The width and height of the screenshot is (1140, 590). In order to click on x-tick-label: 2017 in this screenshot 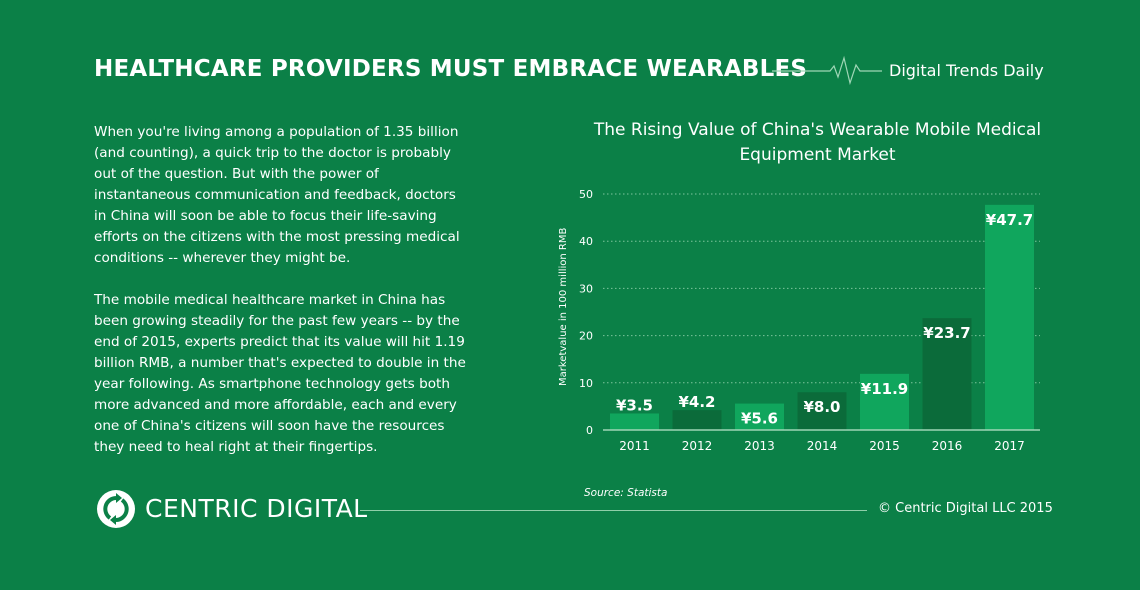, I will do `click(1009, 446)`.